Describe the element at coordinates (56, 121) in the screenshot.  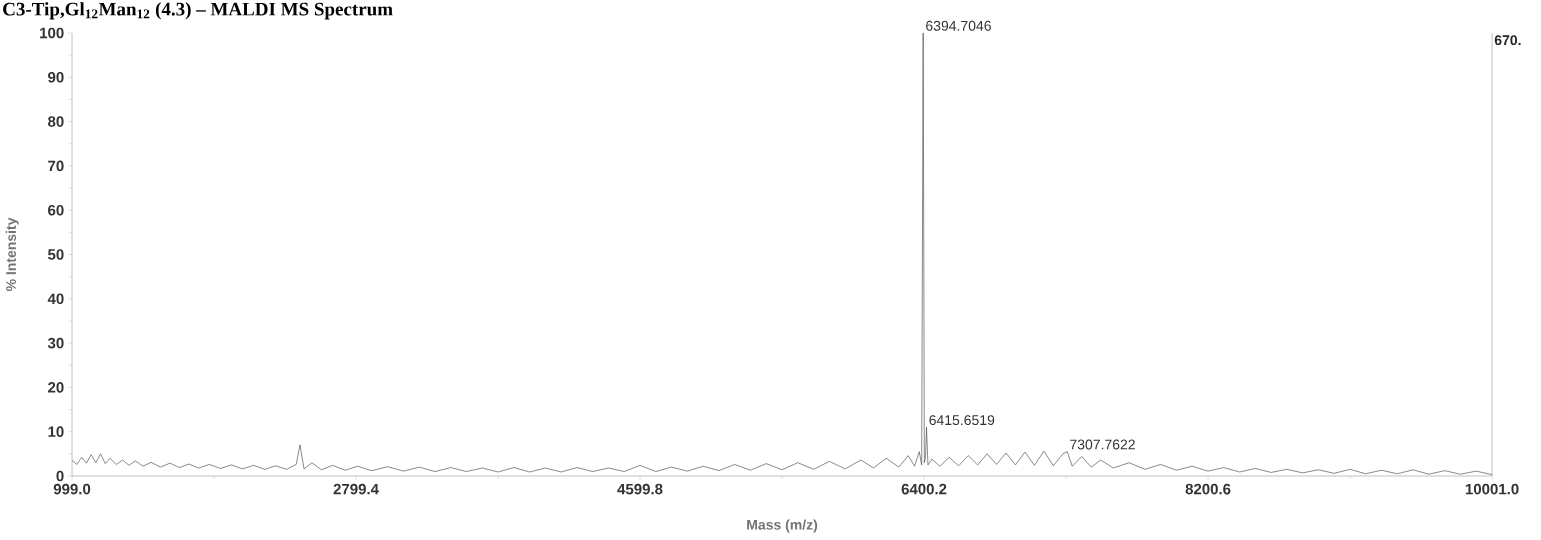
I see `y-tick-label: 80` at that location.